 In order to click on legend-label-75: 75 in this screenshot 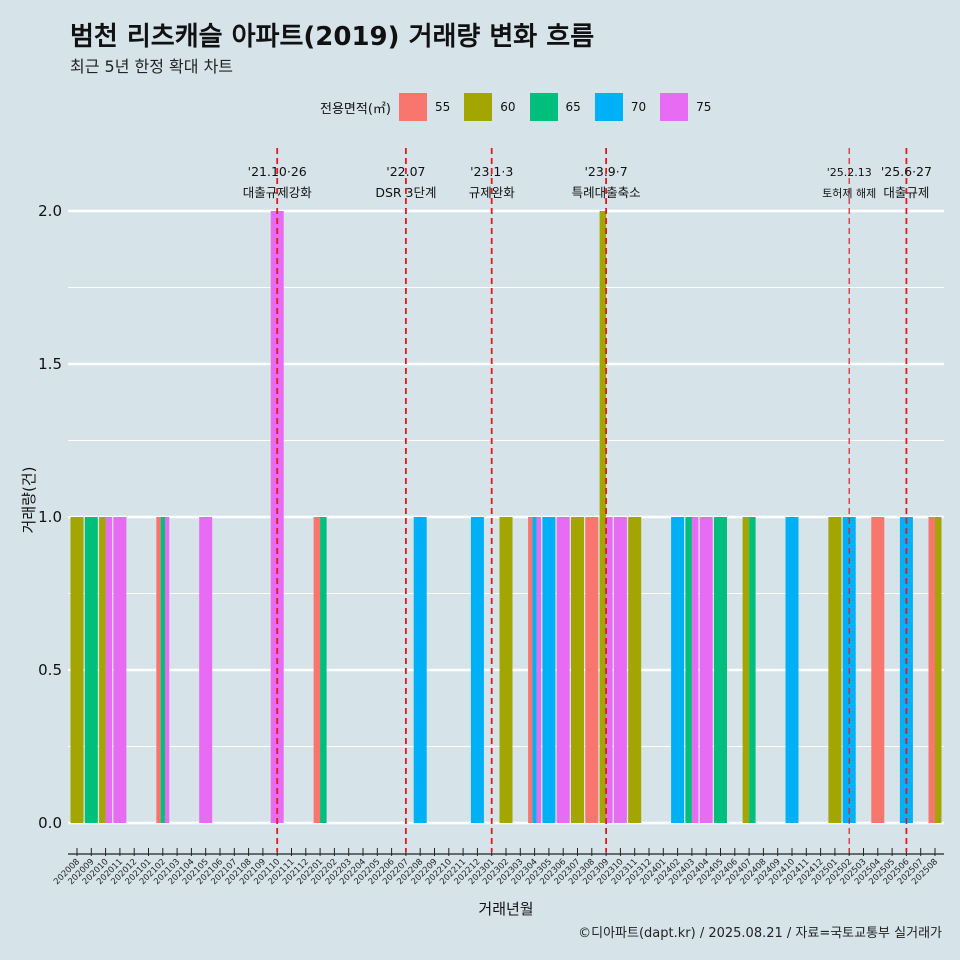, I will do `click(704, 107)`.